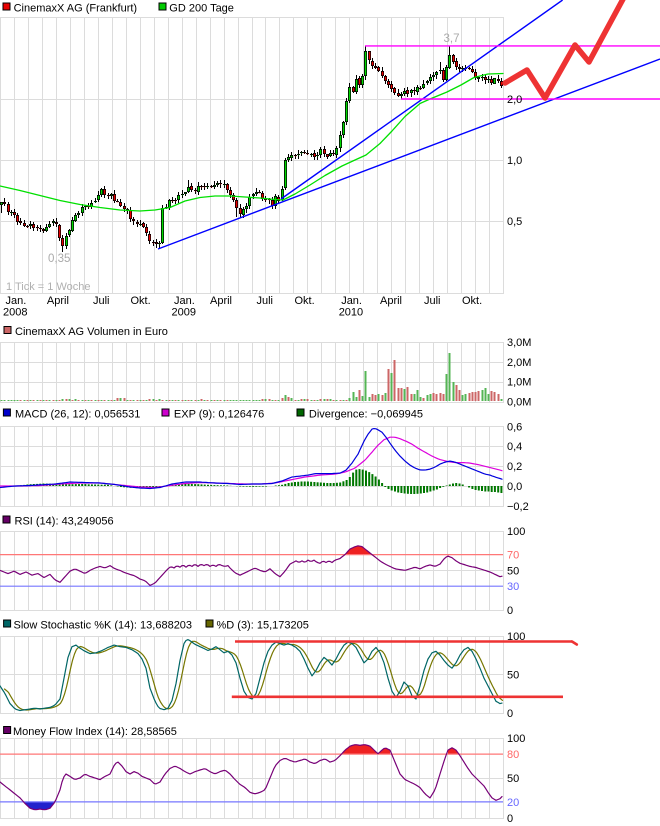 This screenshot has height=826, width=660. I want to click on svg-text: 1 Tick = 1 Woche, so click(48, 287).